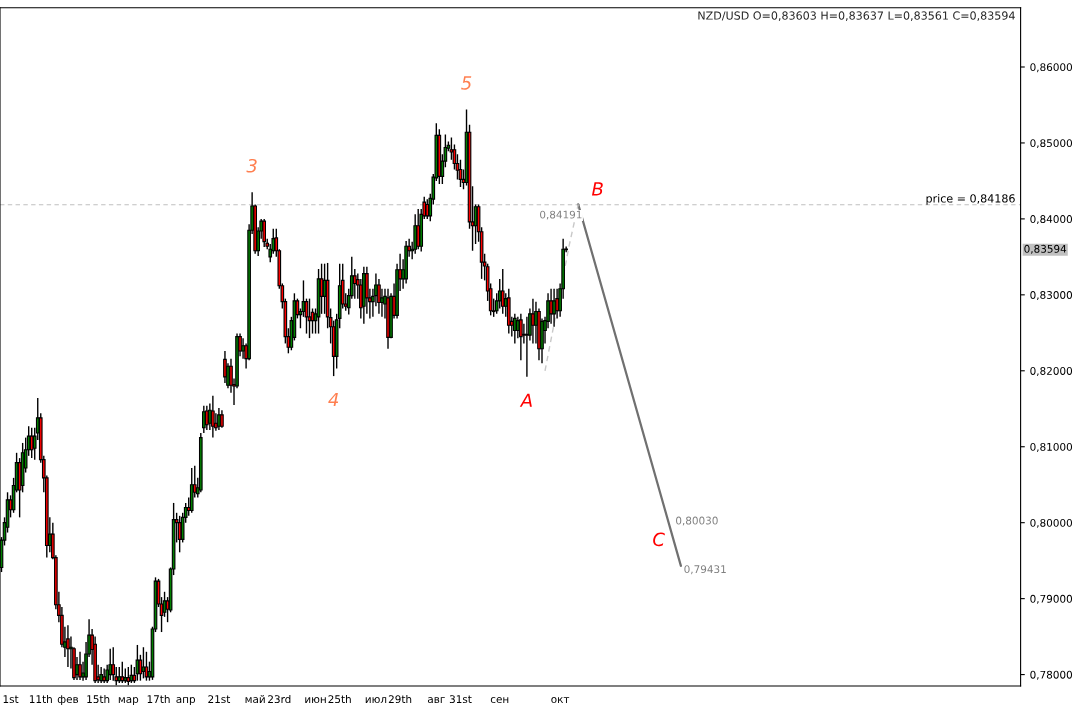  Describe the element at coordinates (561, 215) in the screenshot. I see `annotation: 0,84191` at that location.